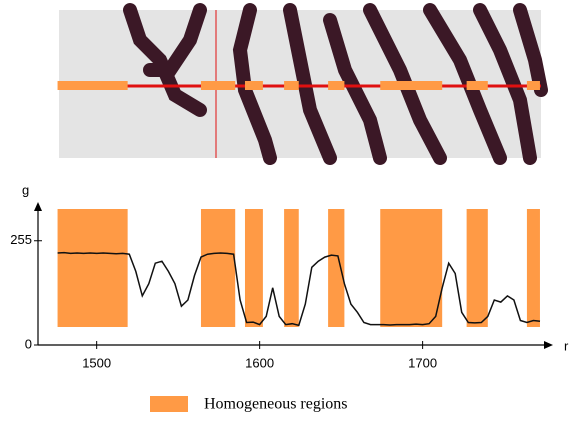 This screenshot has width=573, height=422. Describe the element at coordinates (548, 345) in the screenshot. I see `x-axis-arrow` at that location.